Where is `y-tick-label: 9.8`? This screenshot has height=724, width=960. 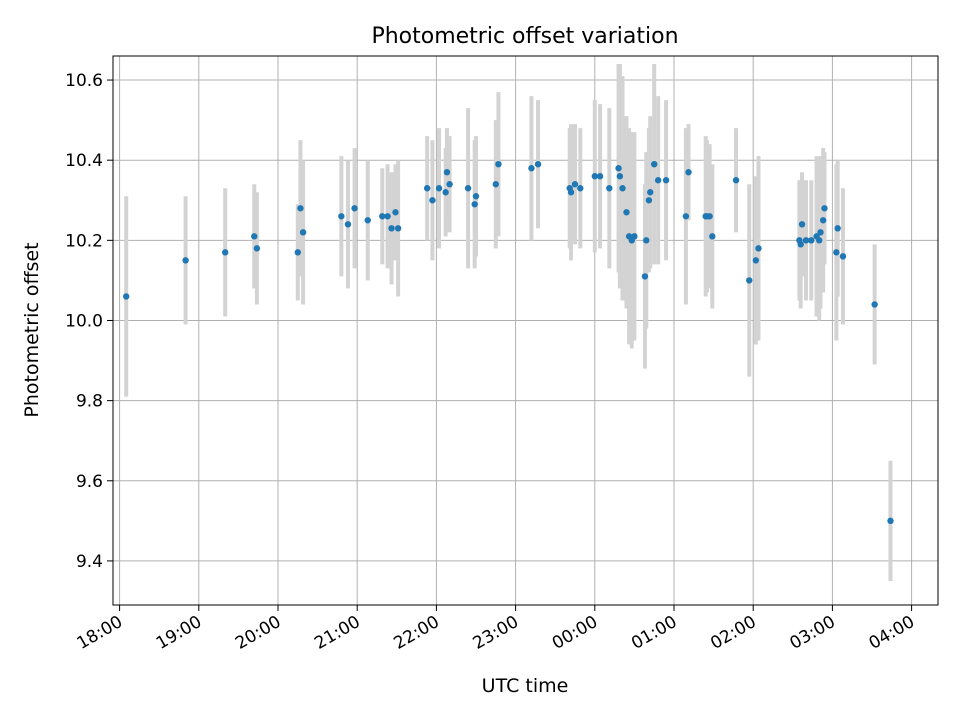
y-tick-label: 9.8 is located at coordinates (89, 402).